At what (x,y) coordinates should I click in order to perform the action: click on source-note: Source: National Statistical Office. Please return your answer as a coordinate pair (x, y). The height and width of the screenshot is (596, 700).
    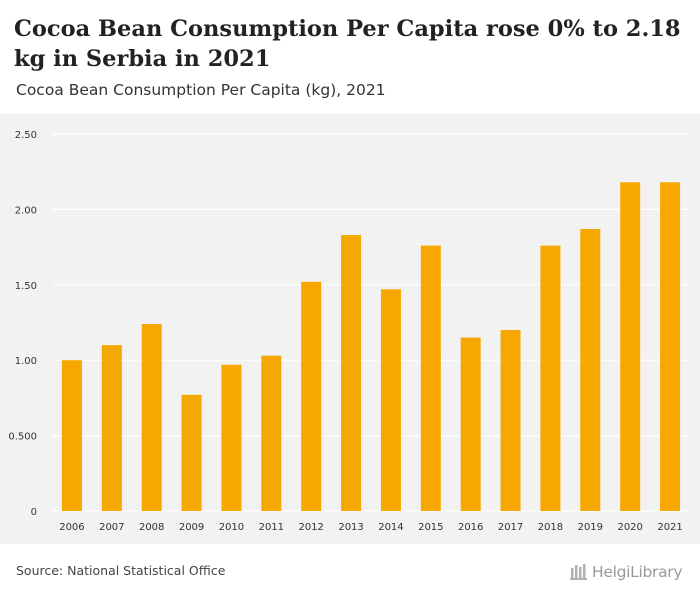
    Looking at the image, I should click on (121, 570).